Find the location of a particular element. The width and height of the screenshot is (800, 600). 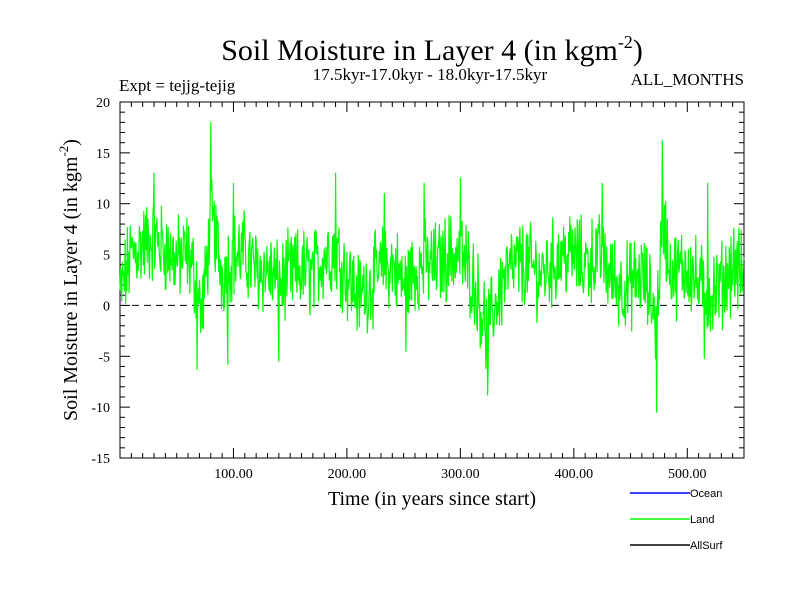

x-tick-label: 100.00 is located at coordinates (233, 474).